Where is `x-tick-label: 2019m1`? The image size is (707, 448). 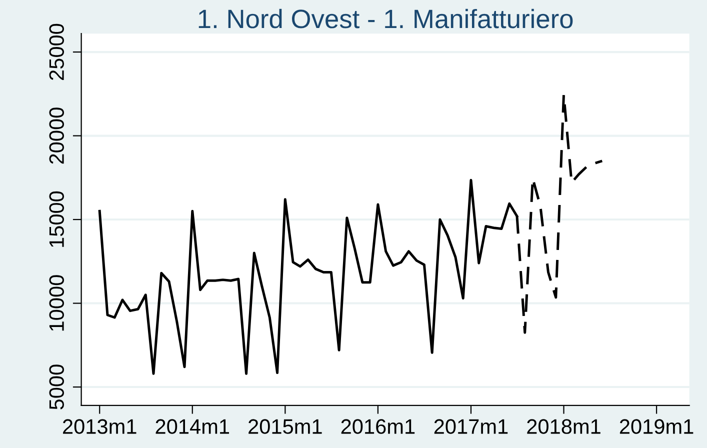 x-tick-label: 2019m1 is located at coordinates (657, 426).